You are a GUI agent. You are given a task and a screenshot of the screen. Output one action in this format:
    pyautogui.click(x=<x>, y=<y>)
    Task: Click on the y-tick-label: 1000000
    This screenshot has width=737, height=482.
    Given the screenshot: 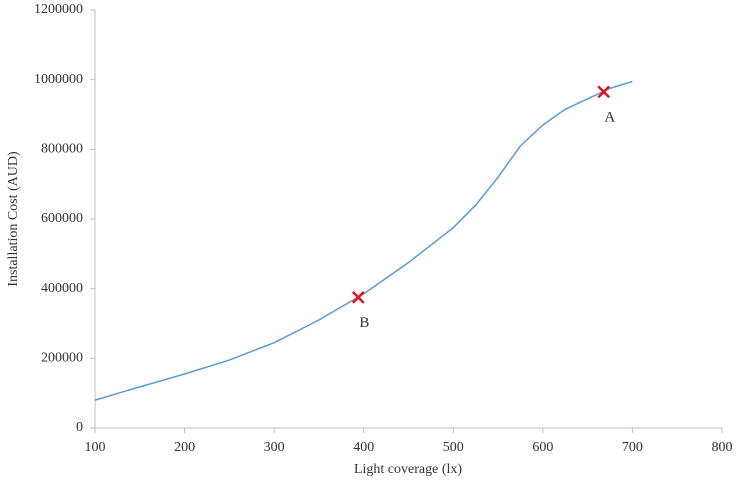 What is the action you would take?
    pyautogui.click(x=58, y=79)
    